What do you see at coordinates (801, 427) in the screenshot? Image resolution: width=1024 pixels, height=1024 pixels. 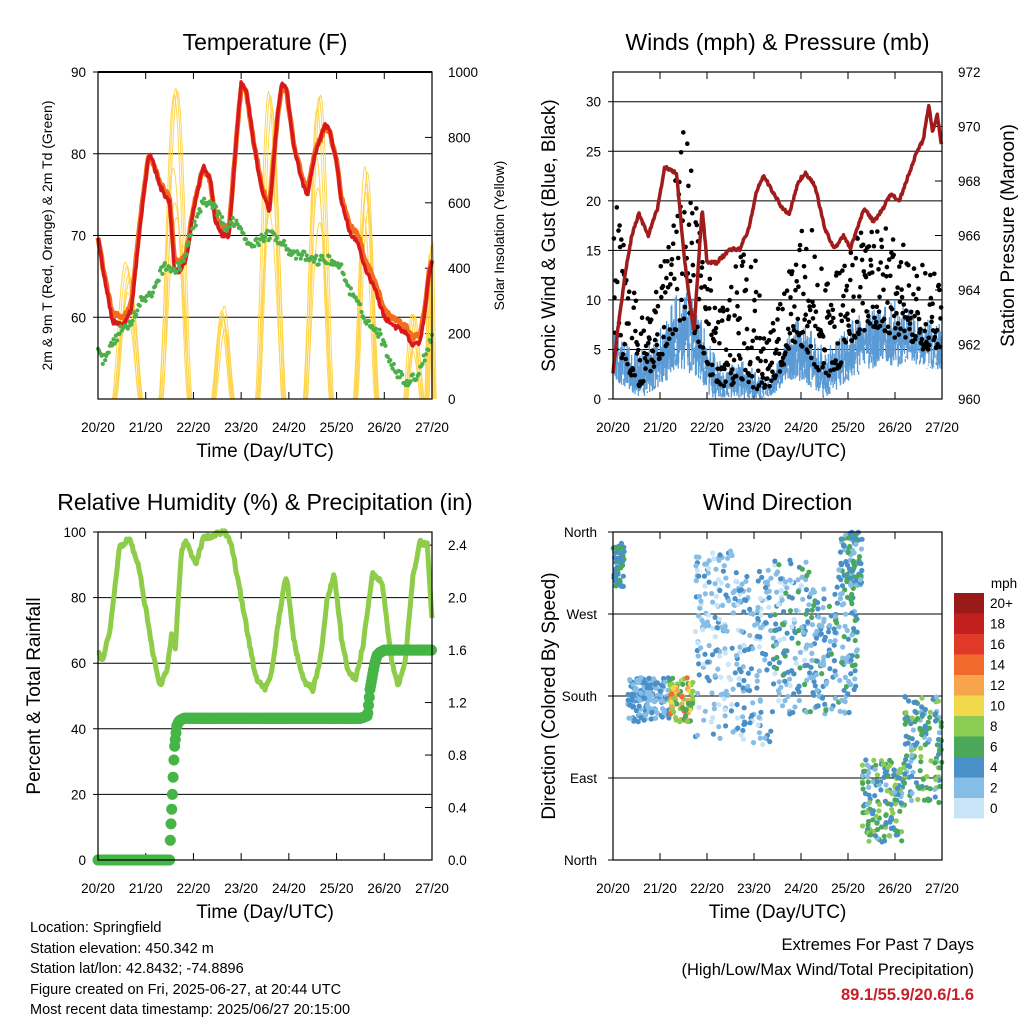 I see `x-tick-label: 24/20` at bounding box center [801, 427].